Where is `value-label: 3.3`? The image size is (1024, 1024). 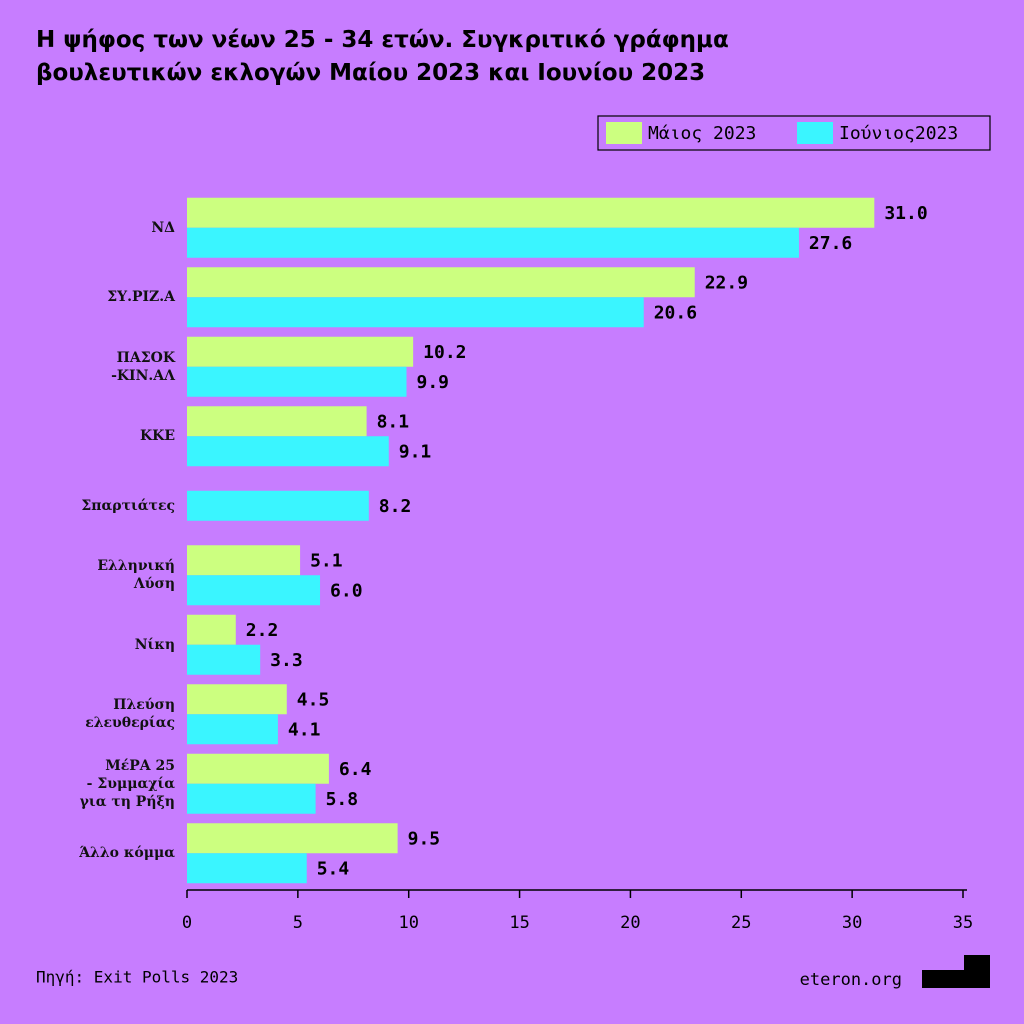
value-label: 3.3 is located at coordinates (286, 660).